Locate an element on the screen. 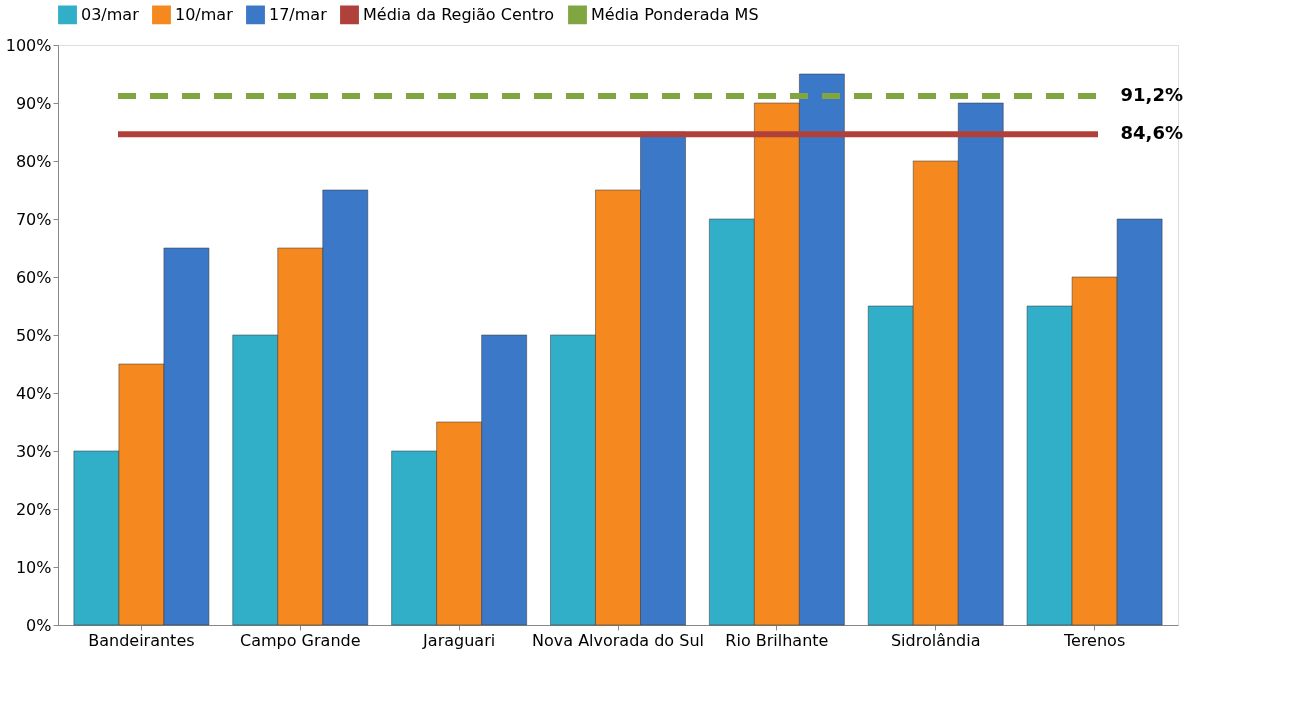  annotation: 84,6% is located at coordinates (1151, 133).